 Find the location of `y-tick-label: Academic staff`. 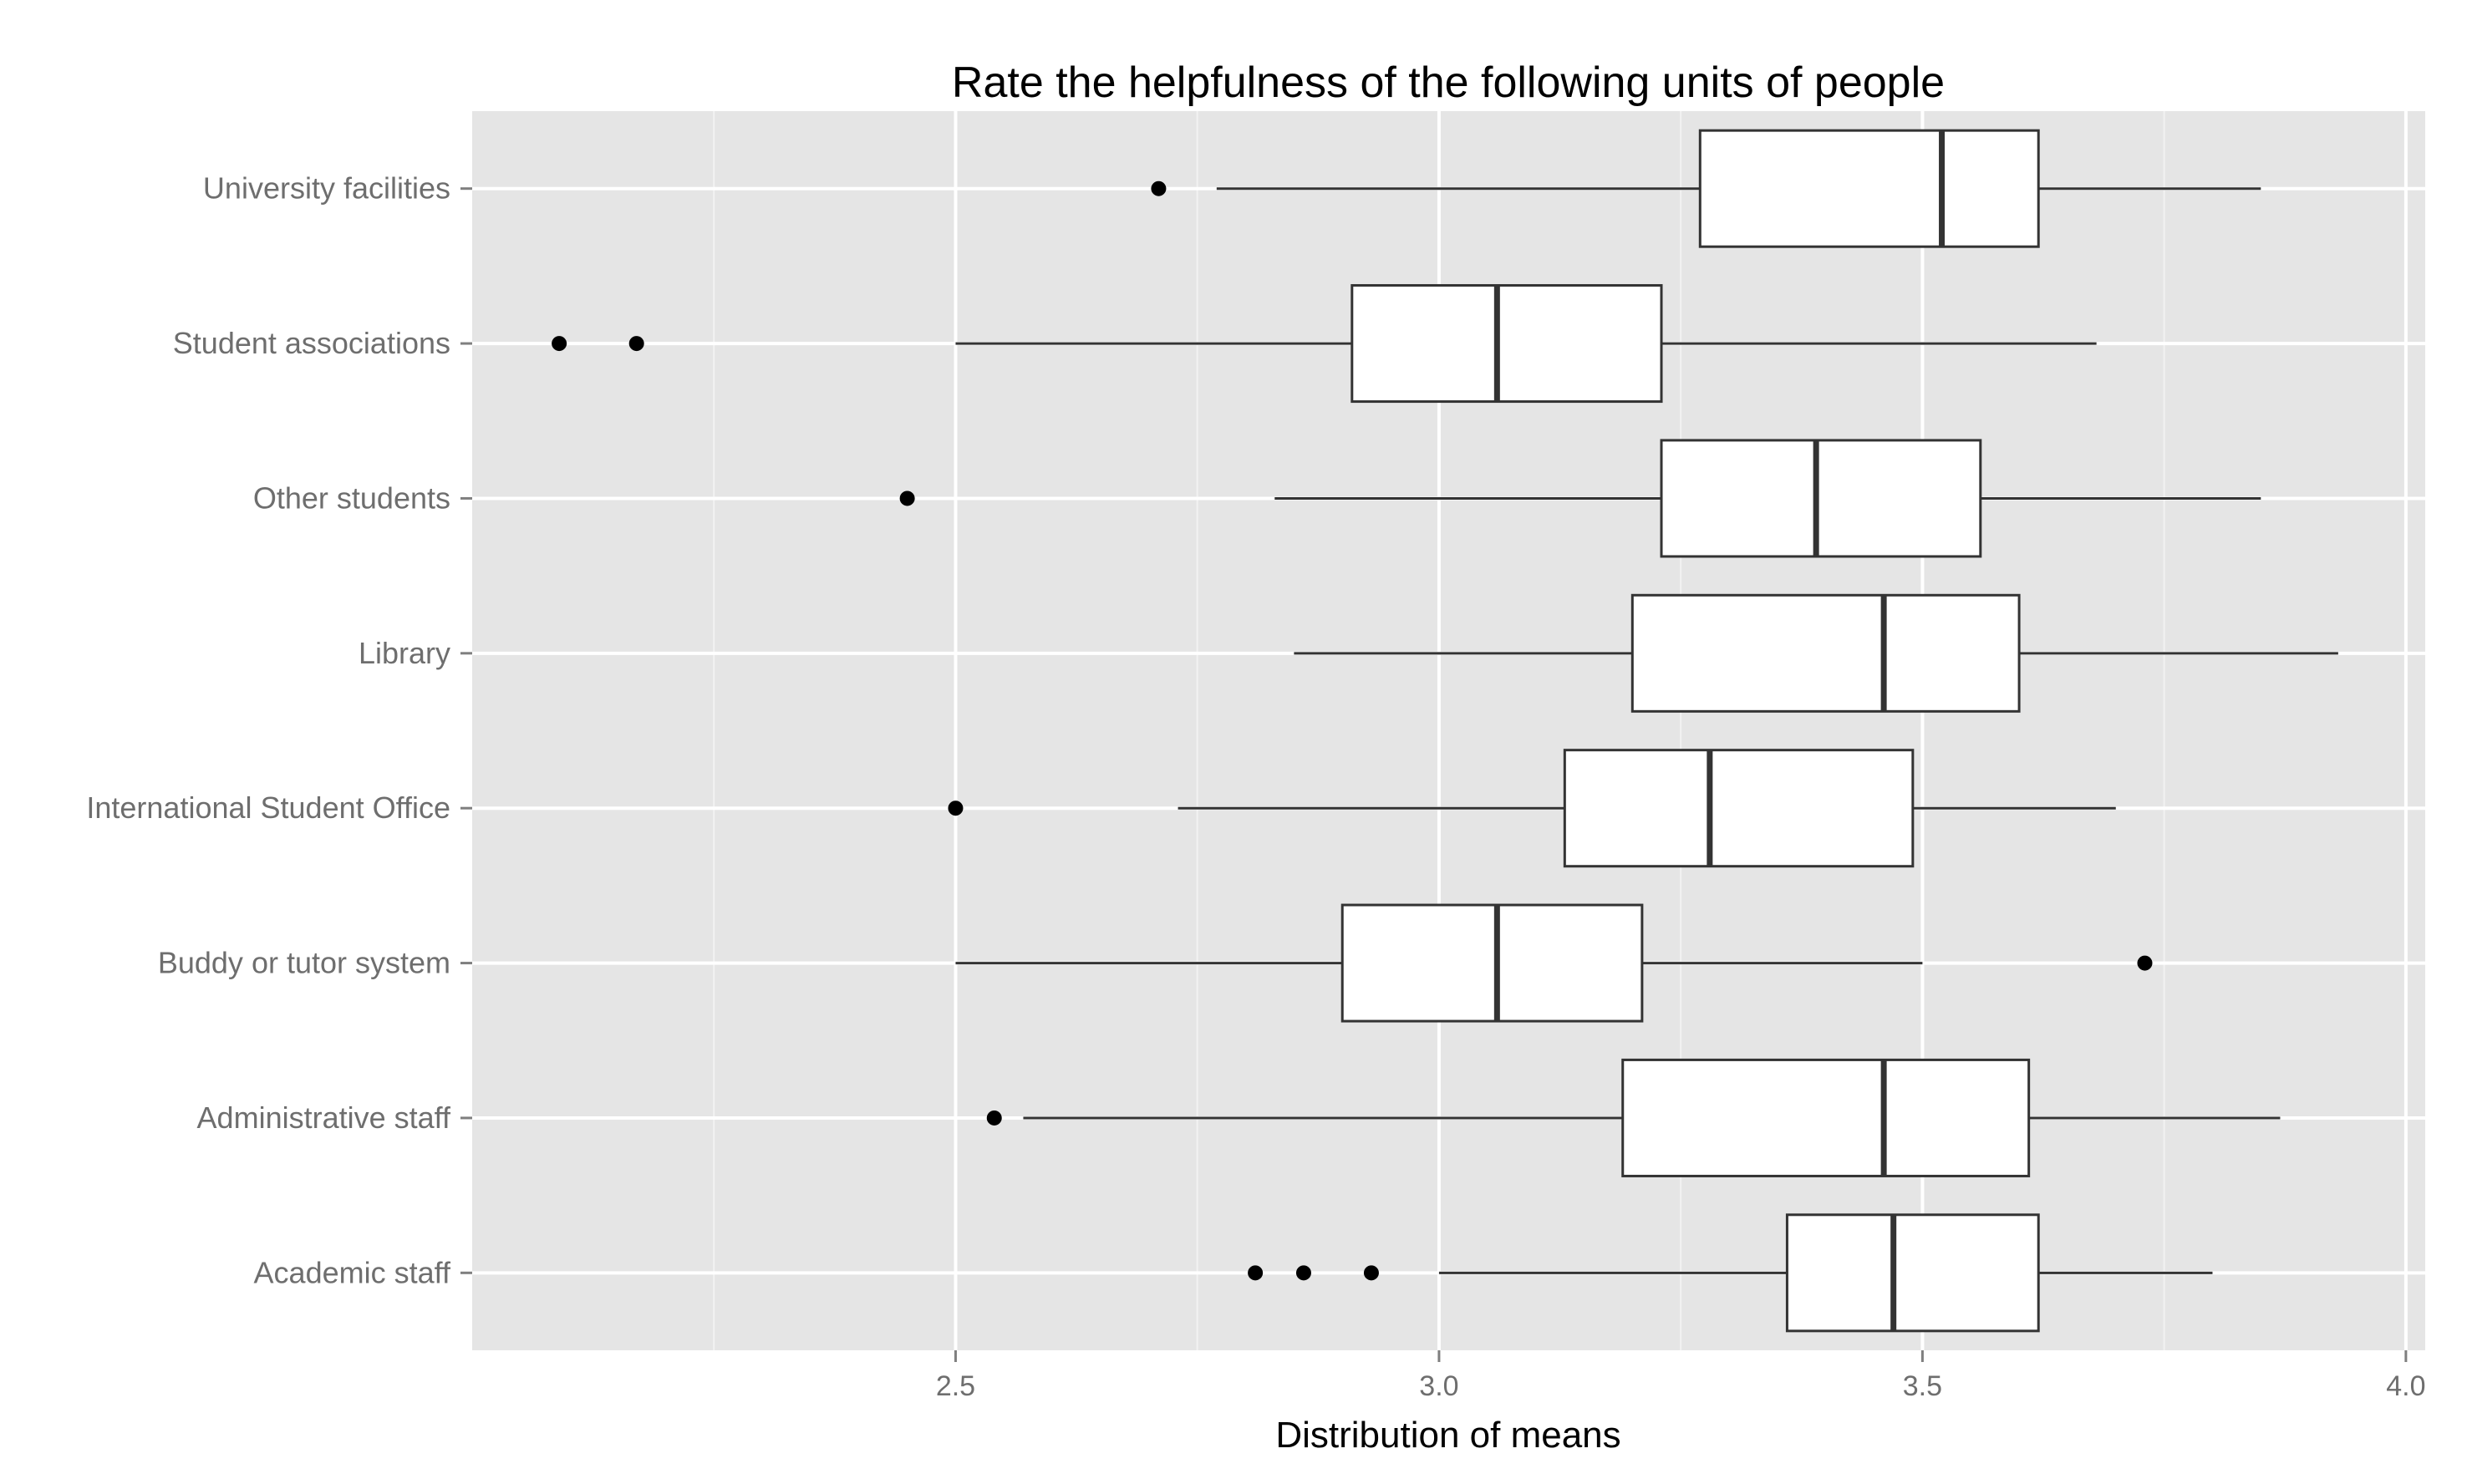

y-tick-label: Academic staff is located at coordinates (352, 1272).